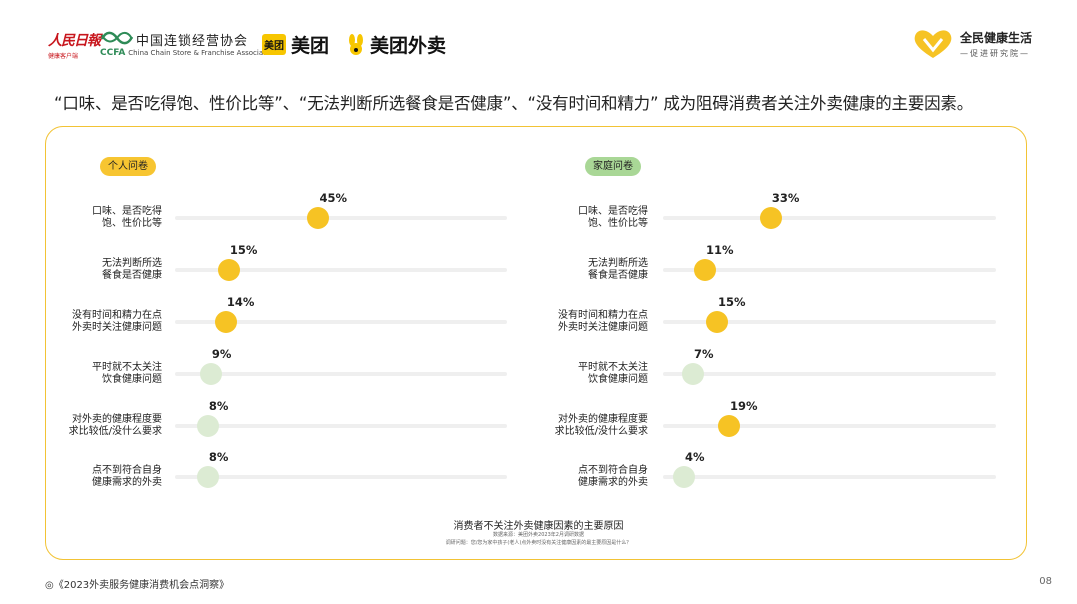  What do you see at coordinates (74, 41) in the screenshot?
I see `people-daily-logo-text: 人民日報` at bounding box center [74, 41].